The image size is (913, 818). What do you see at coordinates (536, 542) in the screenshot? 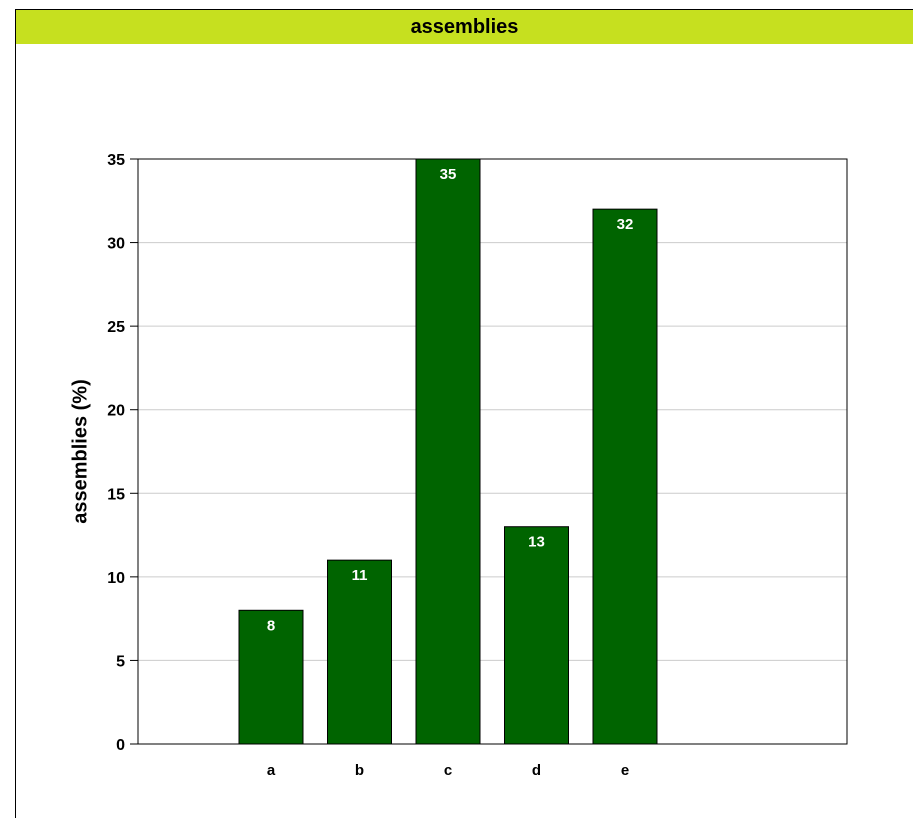
I see `bar-value-label: 13` at bounding box center [536, 542].